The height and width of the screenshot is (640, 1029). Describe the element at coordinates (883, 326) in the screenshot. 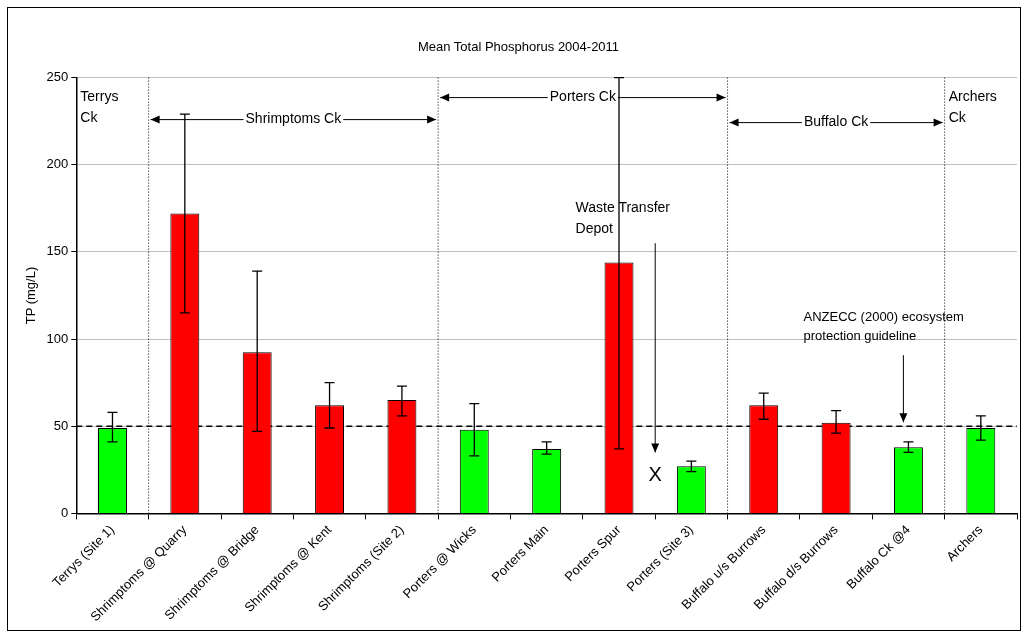

I see `ref-line-label: ANZECC (2000) ecosystem protection guideline` at that location.